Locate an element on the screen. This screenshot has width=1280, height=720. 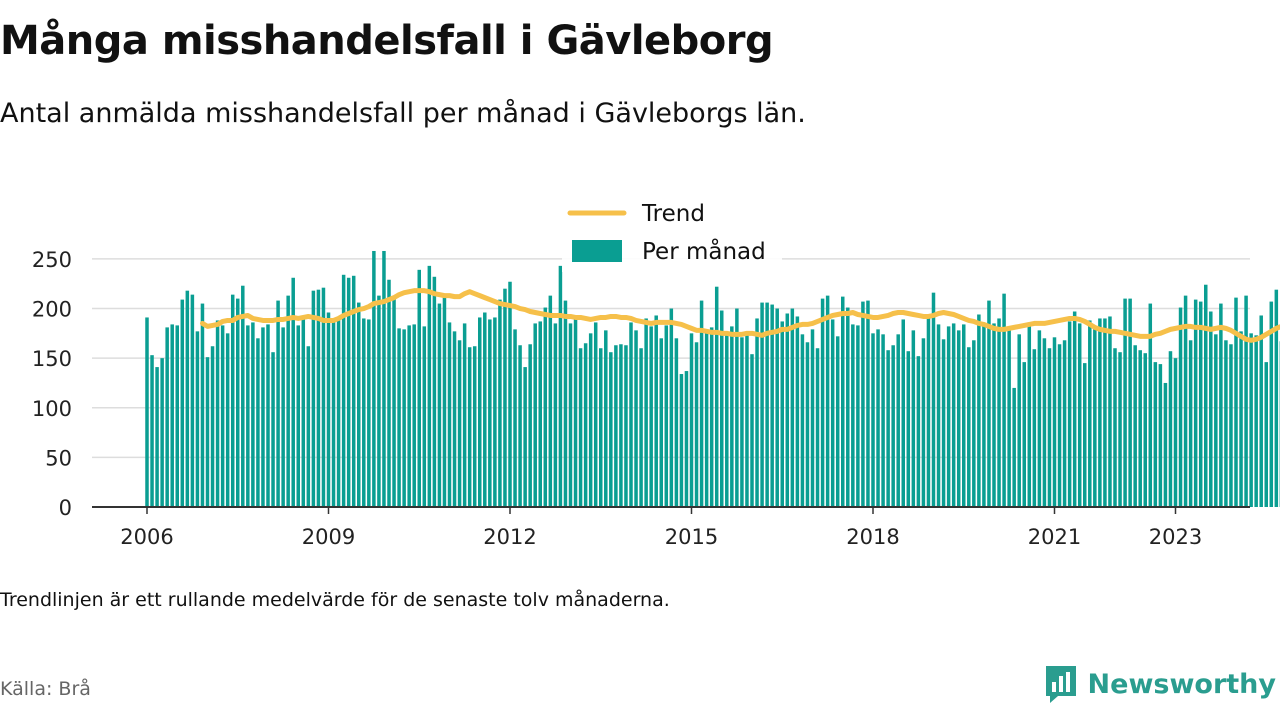
legend-bar-label: Per månad is located at coordinates (704, 251).